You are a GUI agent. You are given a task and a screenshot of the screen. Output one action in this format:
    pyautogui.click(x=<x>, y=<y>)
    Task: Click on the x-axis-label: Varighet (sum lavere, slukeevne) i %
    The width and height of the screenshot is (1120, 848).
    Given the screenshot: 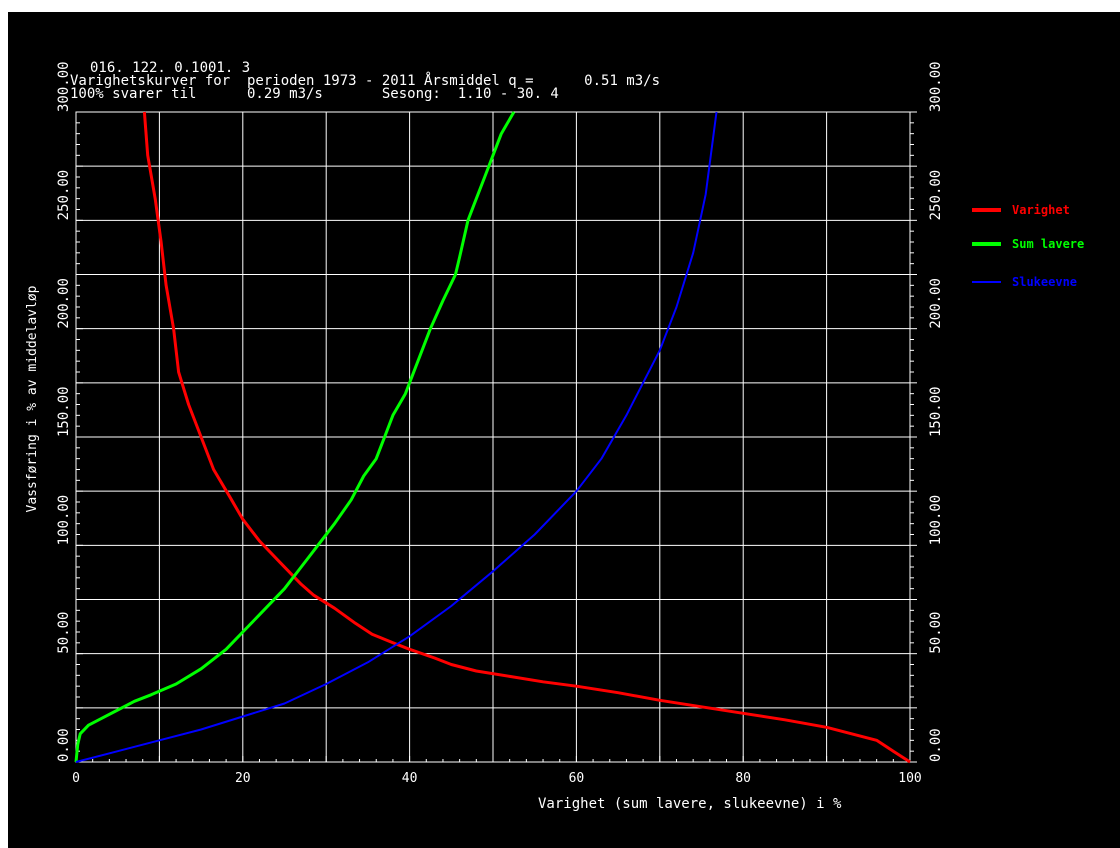 What is the action you would take?
    pyautogui.click(x=690, y=804)
    